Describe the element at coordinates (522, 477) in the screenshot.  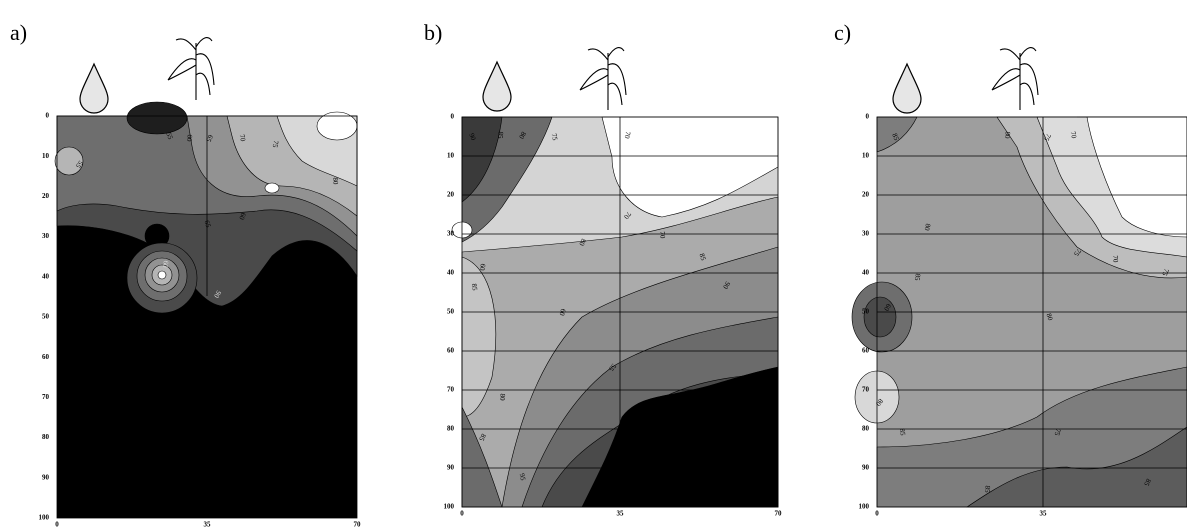
I see `contour-label: 95` at that location.